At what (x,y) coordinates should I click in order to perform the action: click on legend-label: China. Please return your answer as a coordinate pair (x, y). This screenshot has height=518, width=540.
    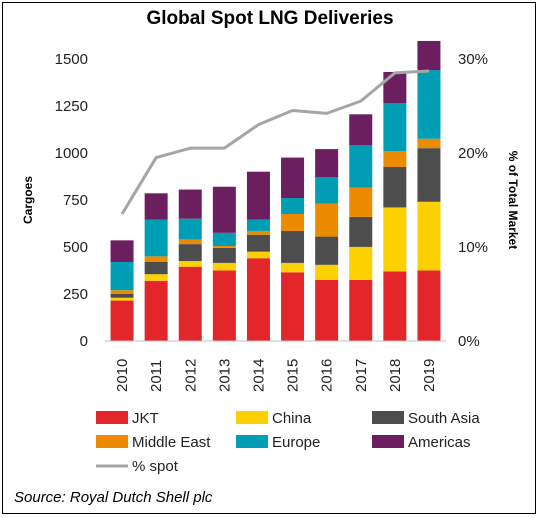
    Looking at the image, I should click on (292, 418).